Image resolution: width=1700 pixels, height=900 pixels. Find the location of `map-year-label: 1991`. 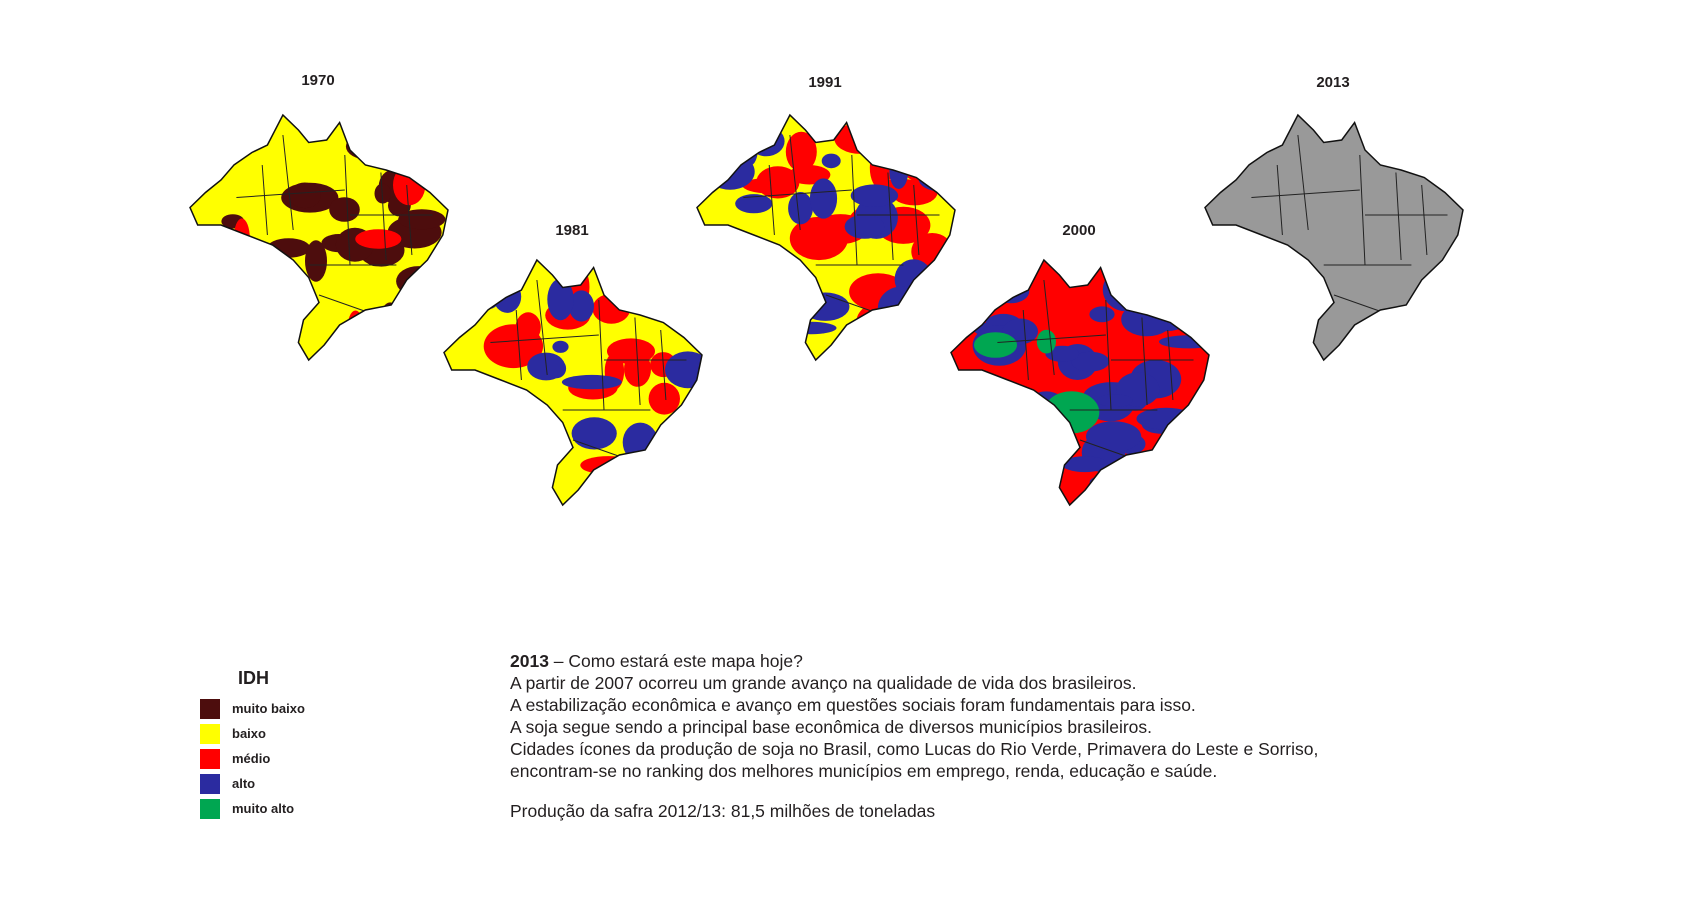

map-year-label: 1991 is located at coordinates (825, 82).